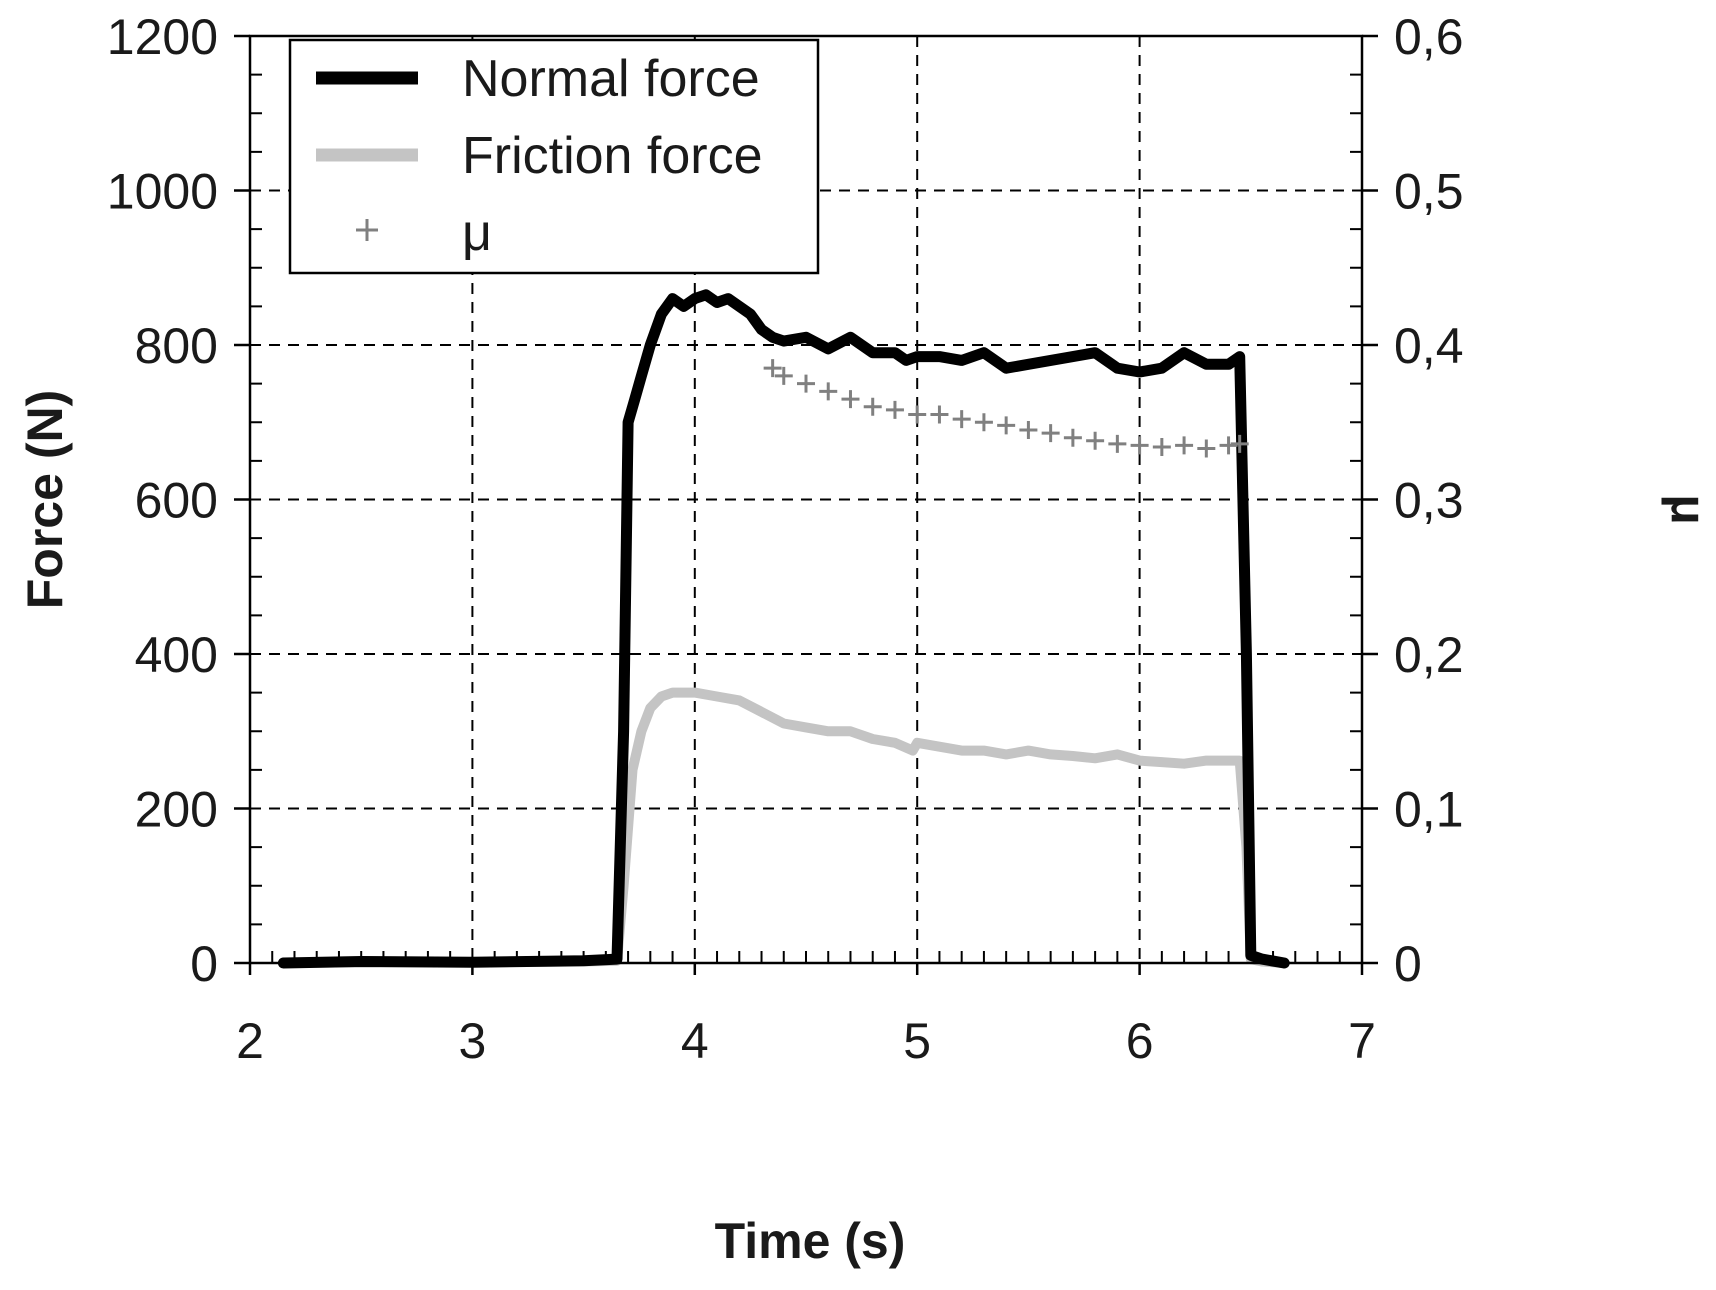  Describe the element at coordinates (1429, 501) in the screenshot. I see `y2-tick-label: 0,3` at that location.